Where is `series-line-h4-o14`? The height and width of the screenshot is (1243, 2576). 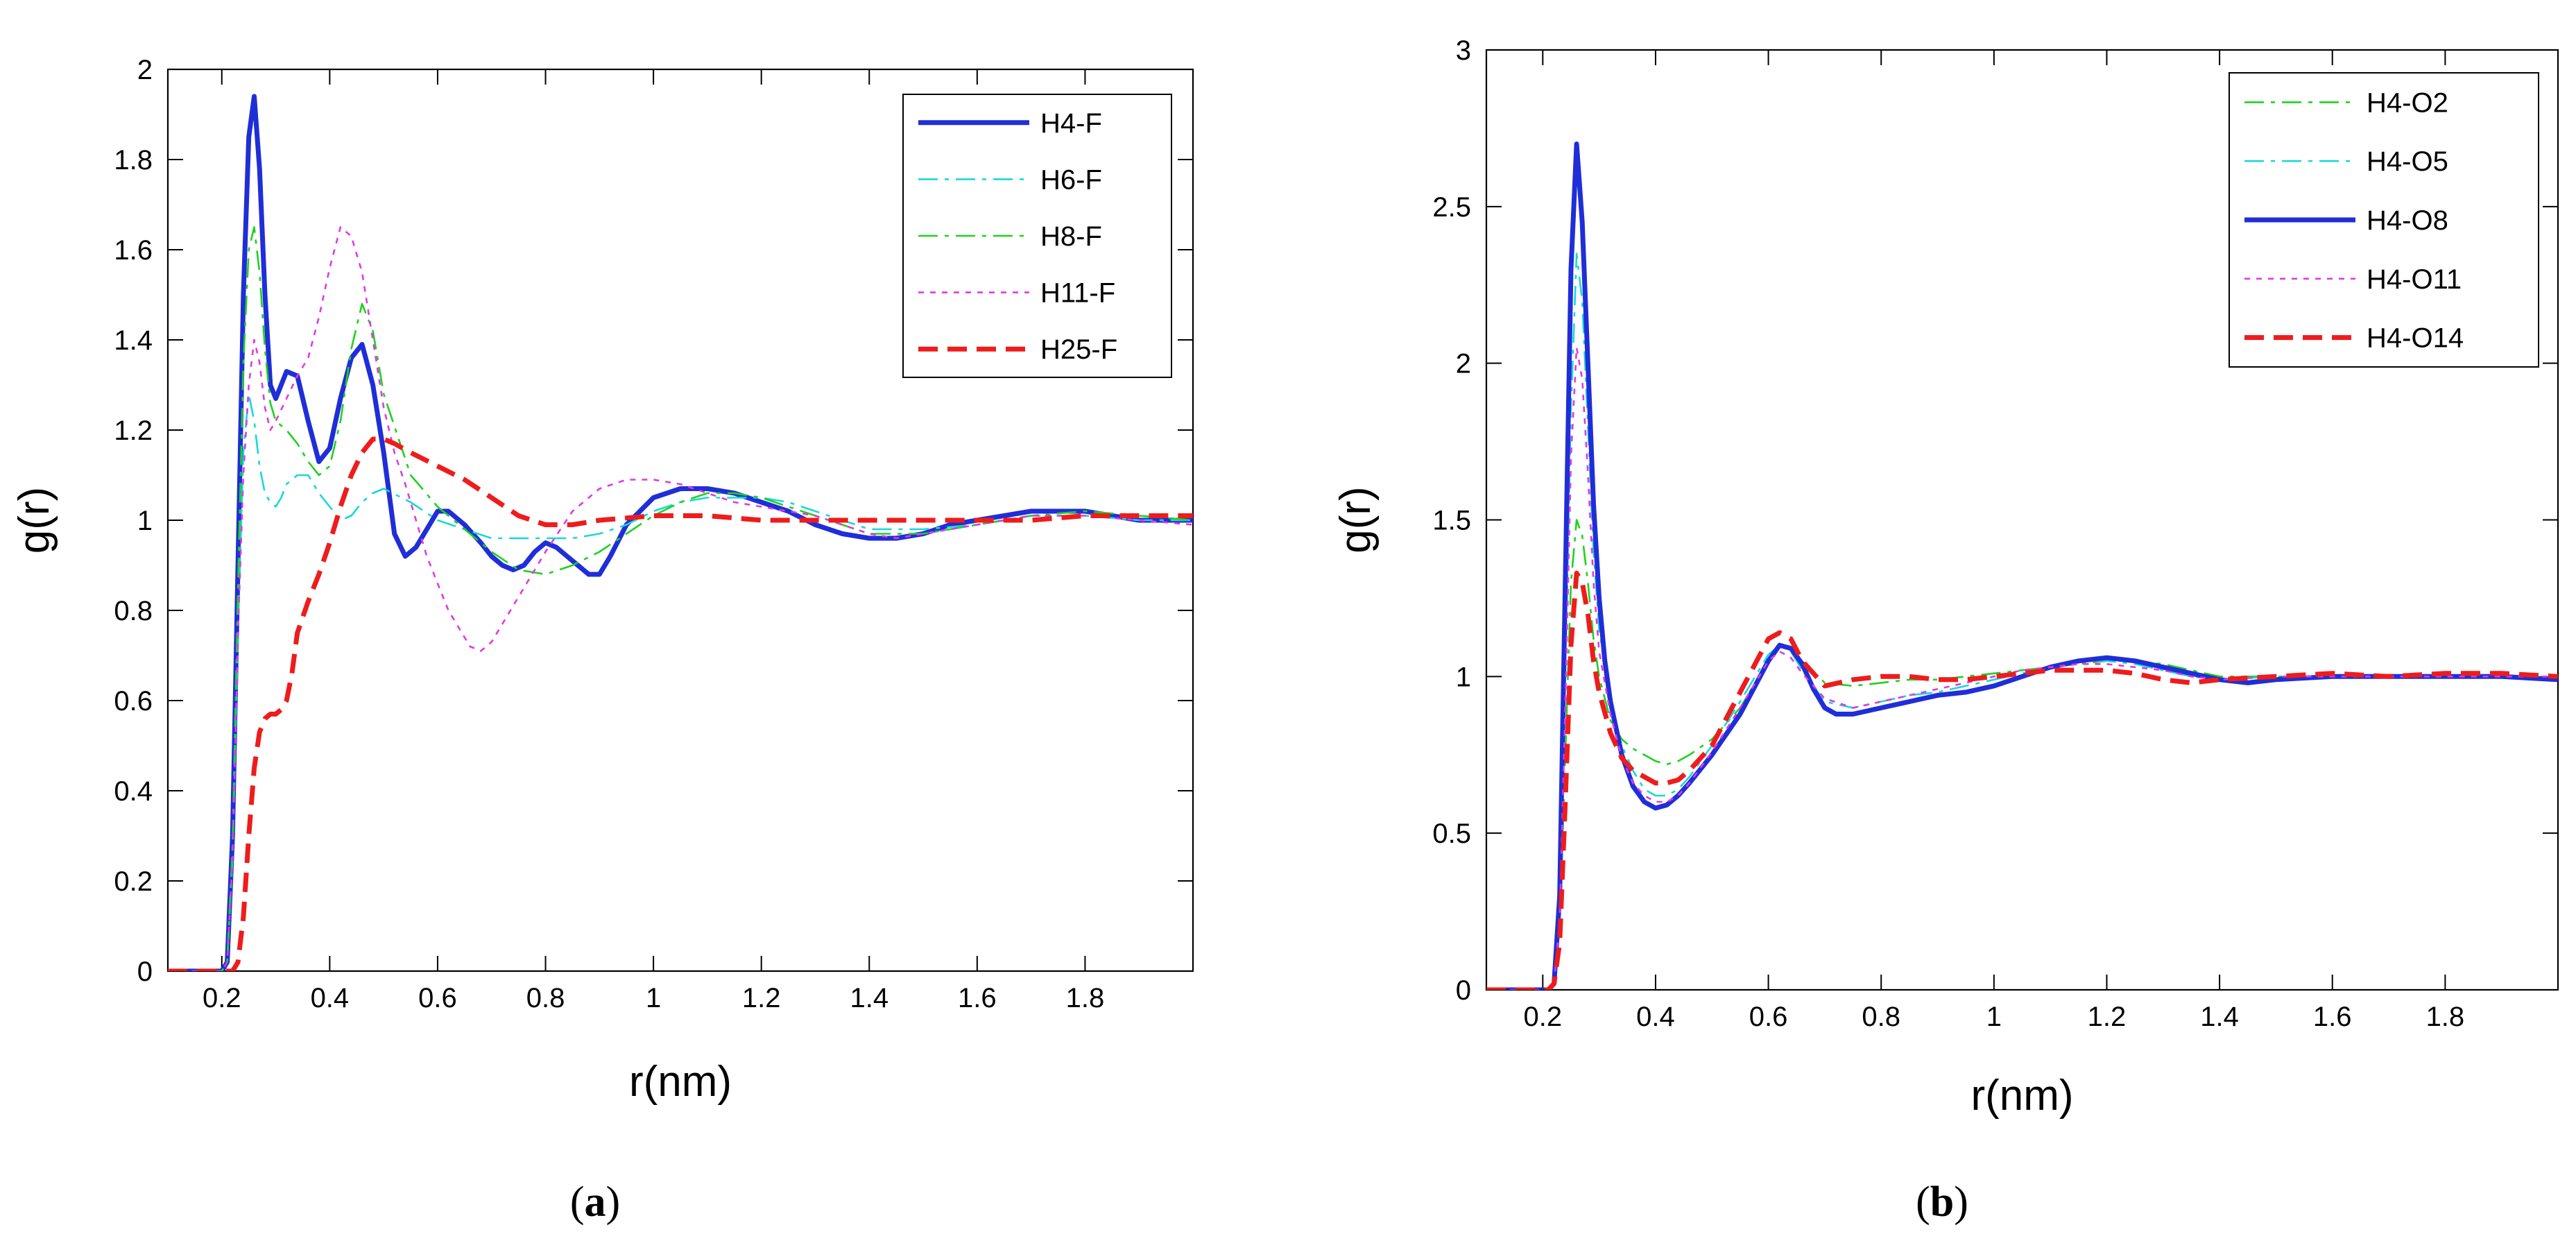 series-line-h4-o14 is located at coordinates (2022, 780).